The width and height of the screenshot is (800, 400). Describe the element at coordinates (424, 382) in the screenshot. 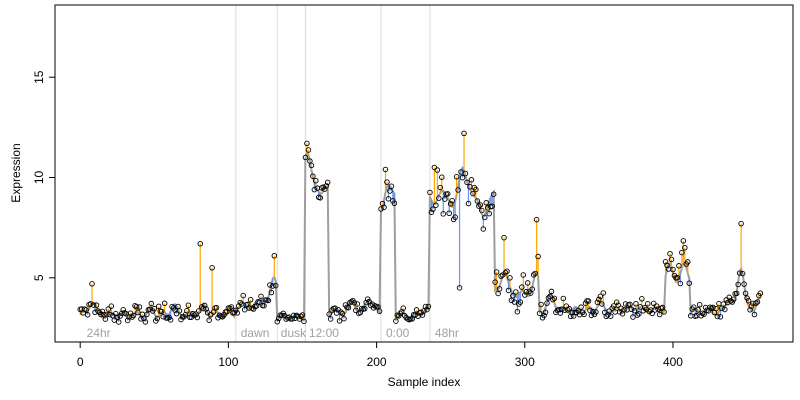

I see `x-axis-label: Sample index` at that location.